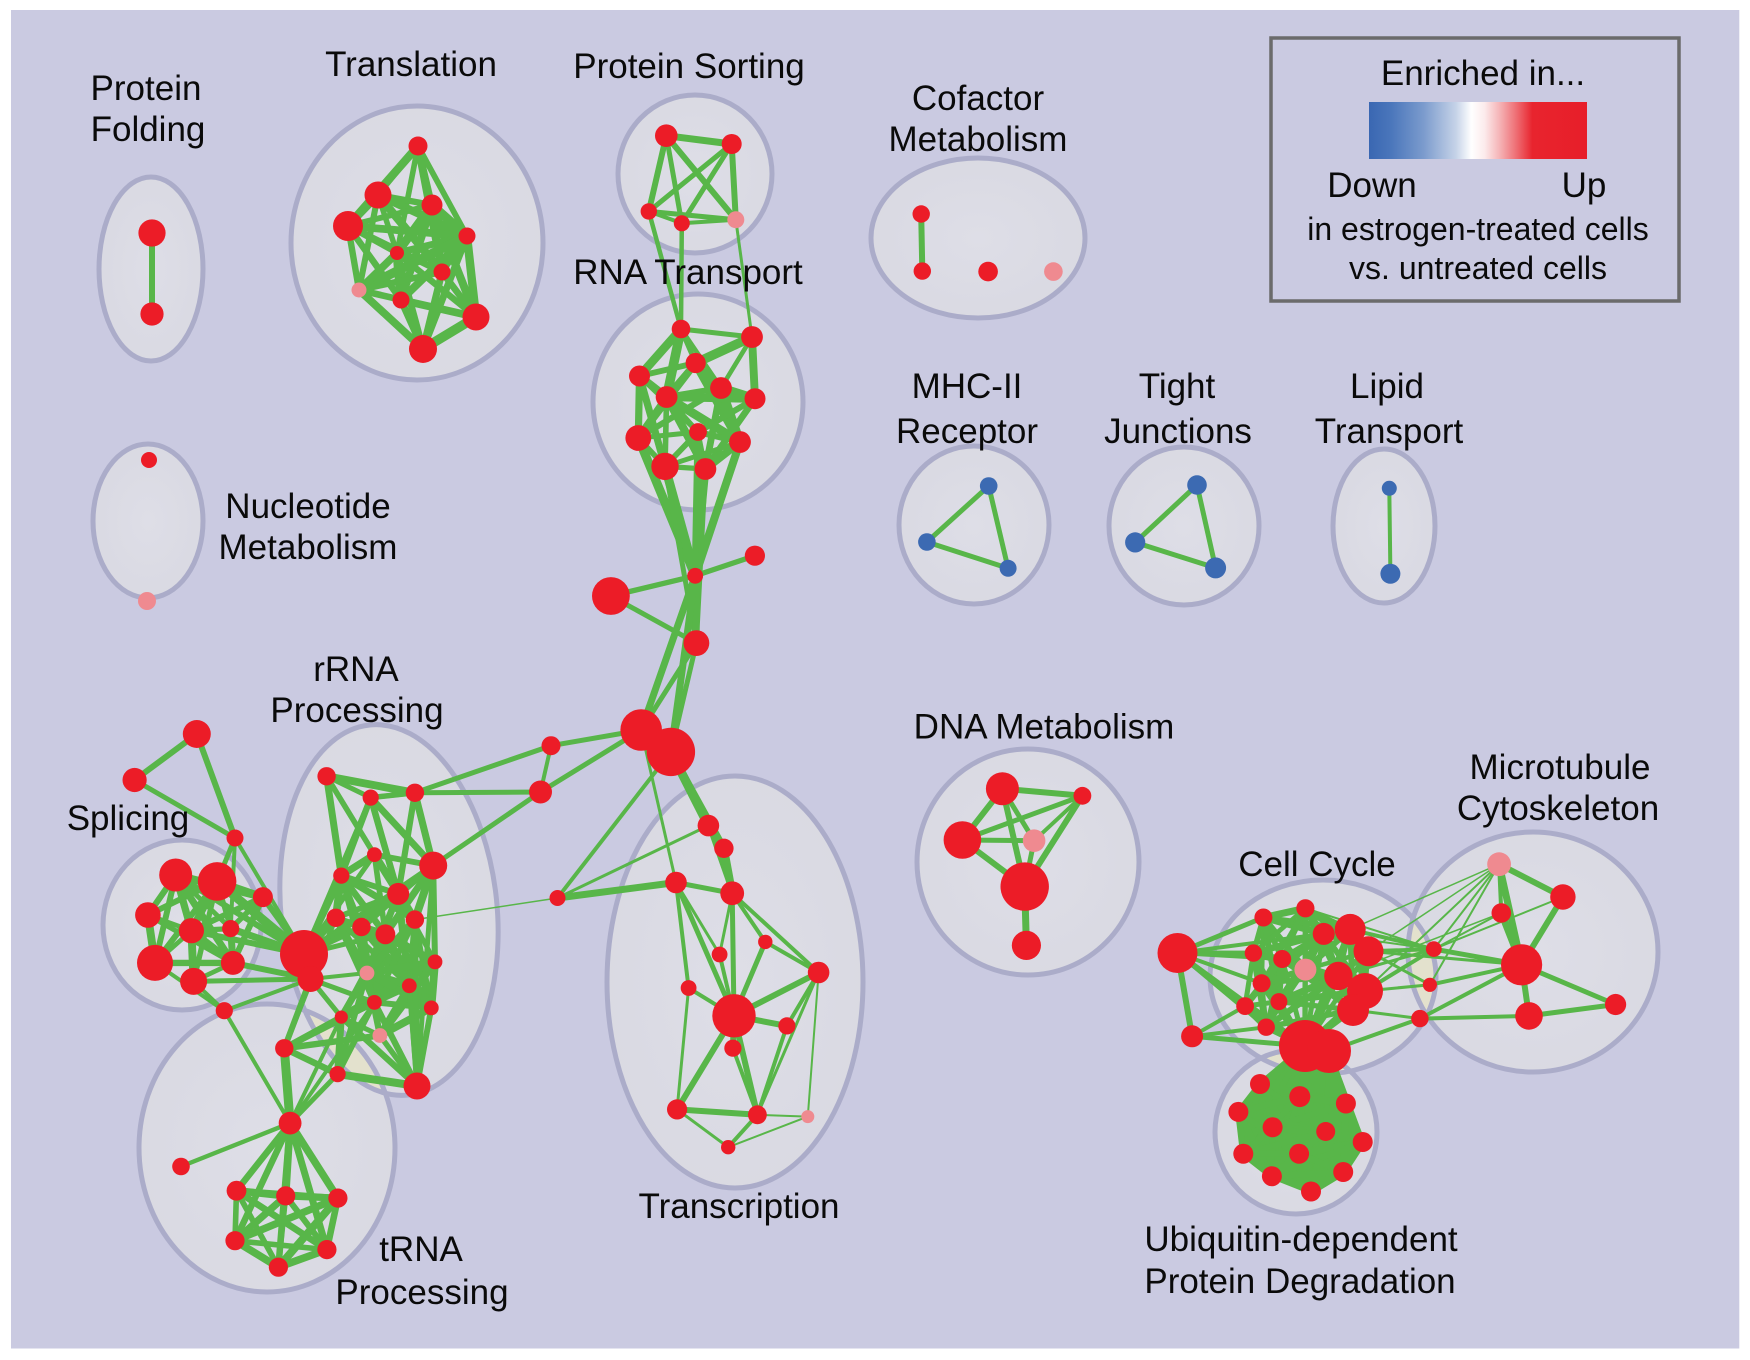  I want to click on svg-text: Transport, so click(1389, 431).